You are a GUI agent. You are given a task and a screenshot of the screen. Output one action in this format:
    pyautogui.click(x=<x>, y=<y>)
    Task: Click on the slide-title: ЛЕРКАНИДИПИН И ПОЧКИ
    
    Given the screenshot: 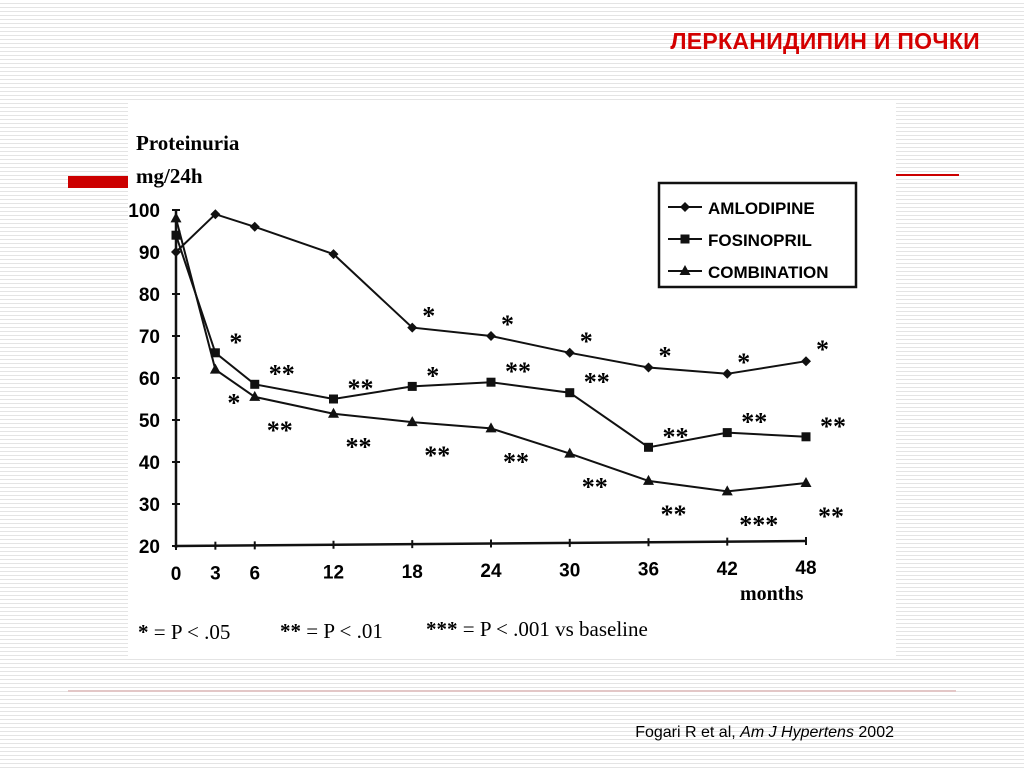 What is the action you would take?
    pyautogui.click(x=825, y=41)
    